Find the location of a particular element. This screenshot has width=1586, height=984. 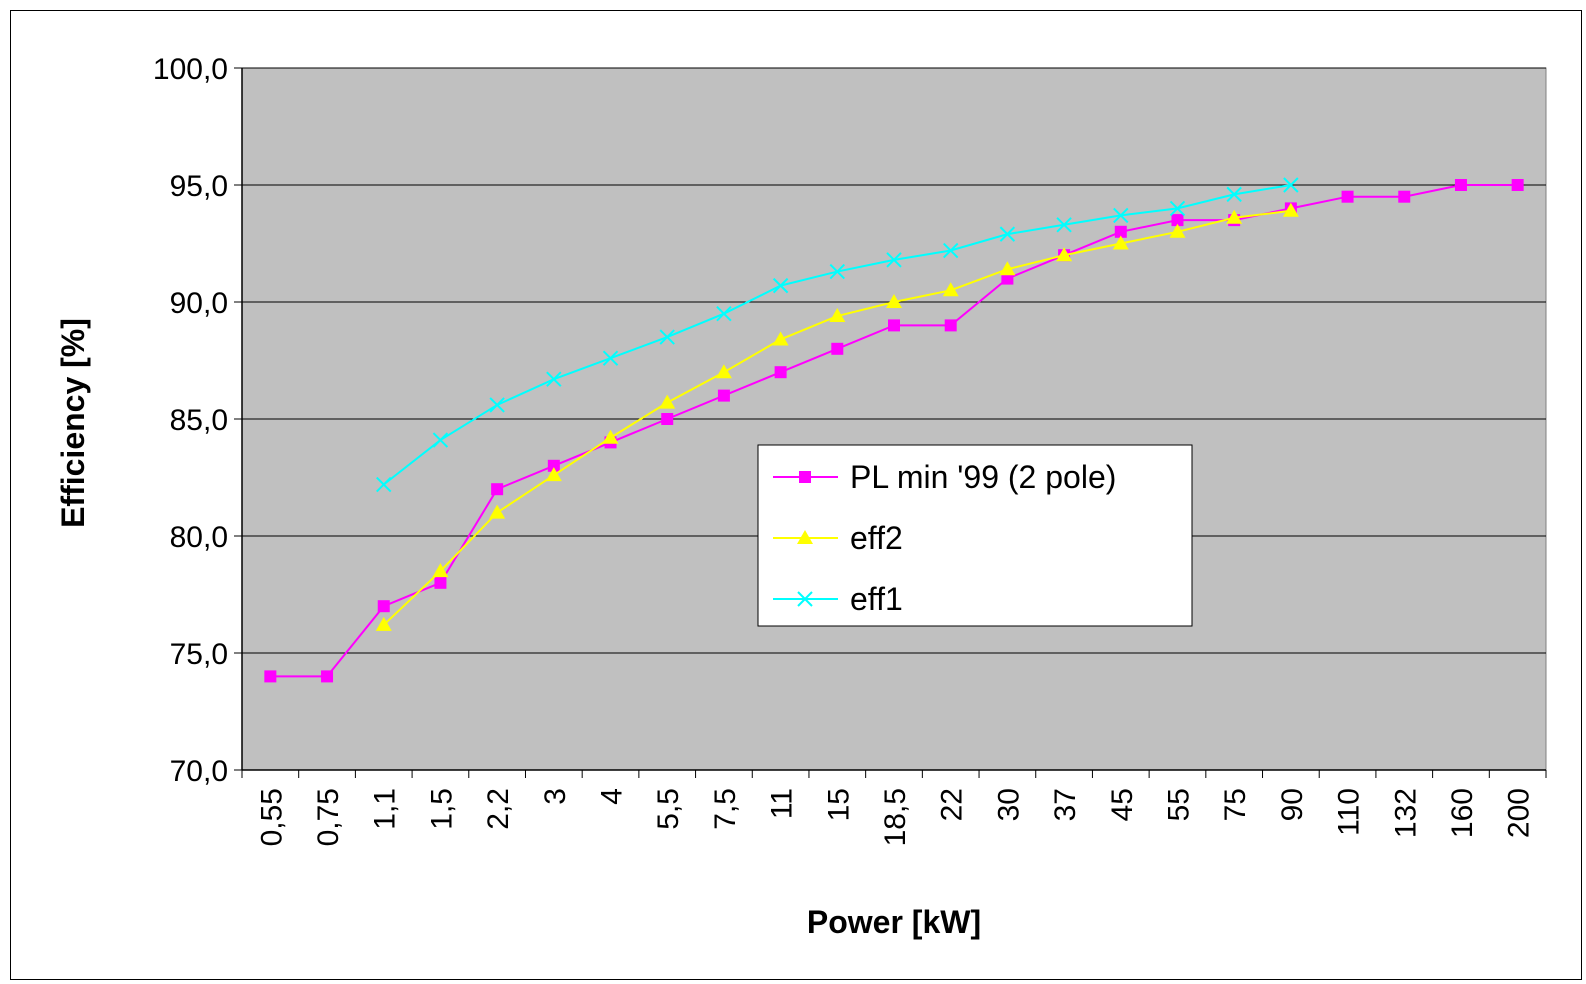

legend-items: PL min '99 (2 pole) eff2 eff1 is located at coordinates (944, 538).